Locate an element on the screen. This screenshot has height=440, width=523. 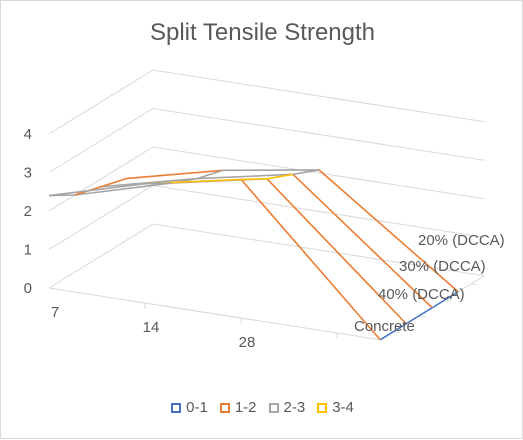
z-tick-label: 2 is located at coordinates (28, 211).